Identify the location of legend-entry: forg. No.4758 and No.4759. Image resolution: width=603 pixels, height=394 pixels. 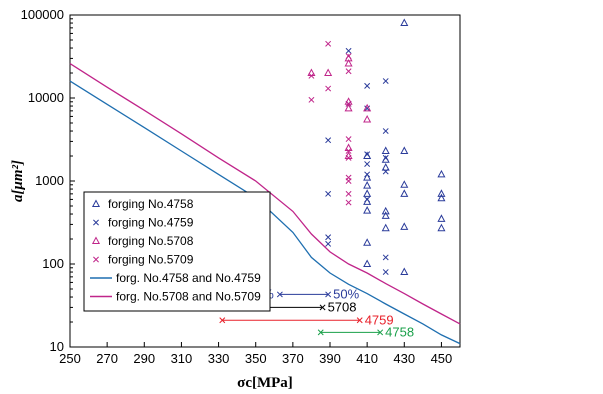
(188, 278).